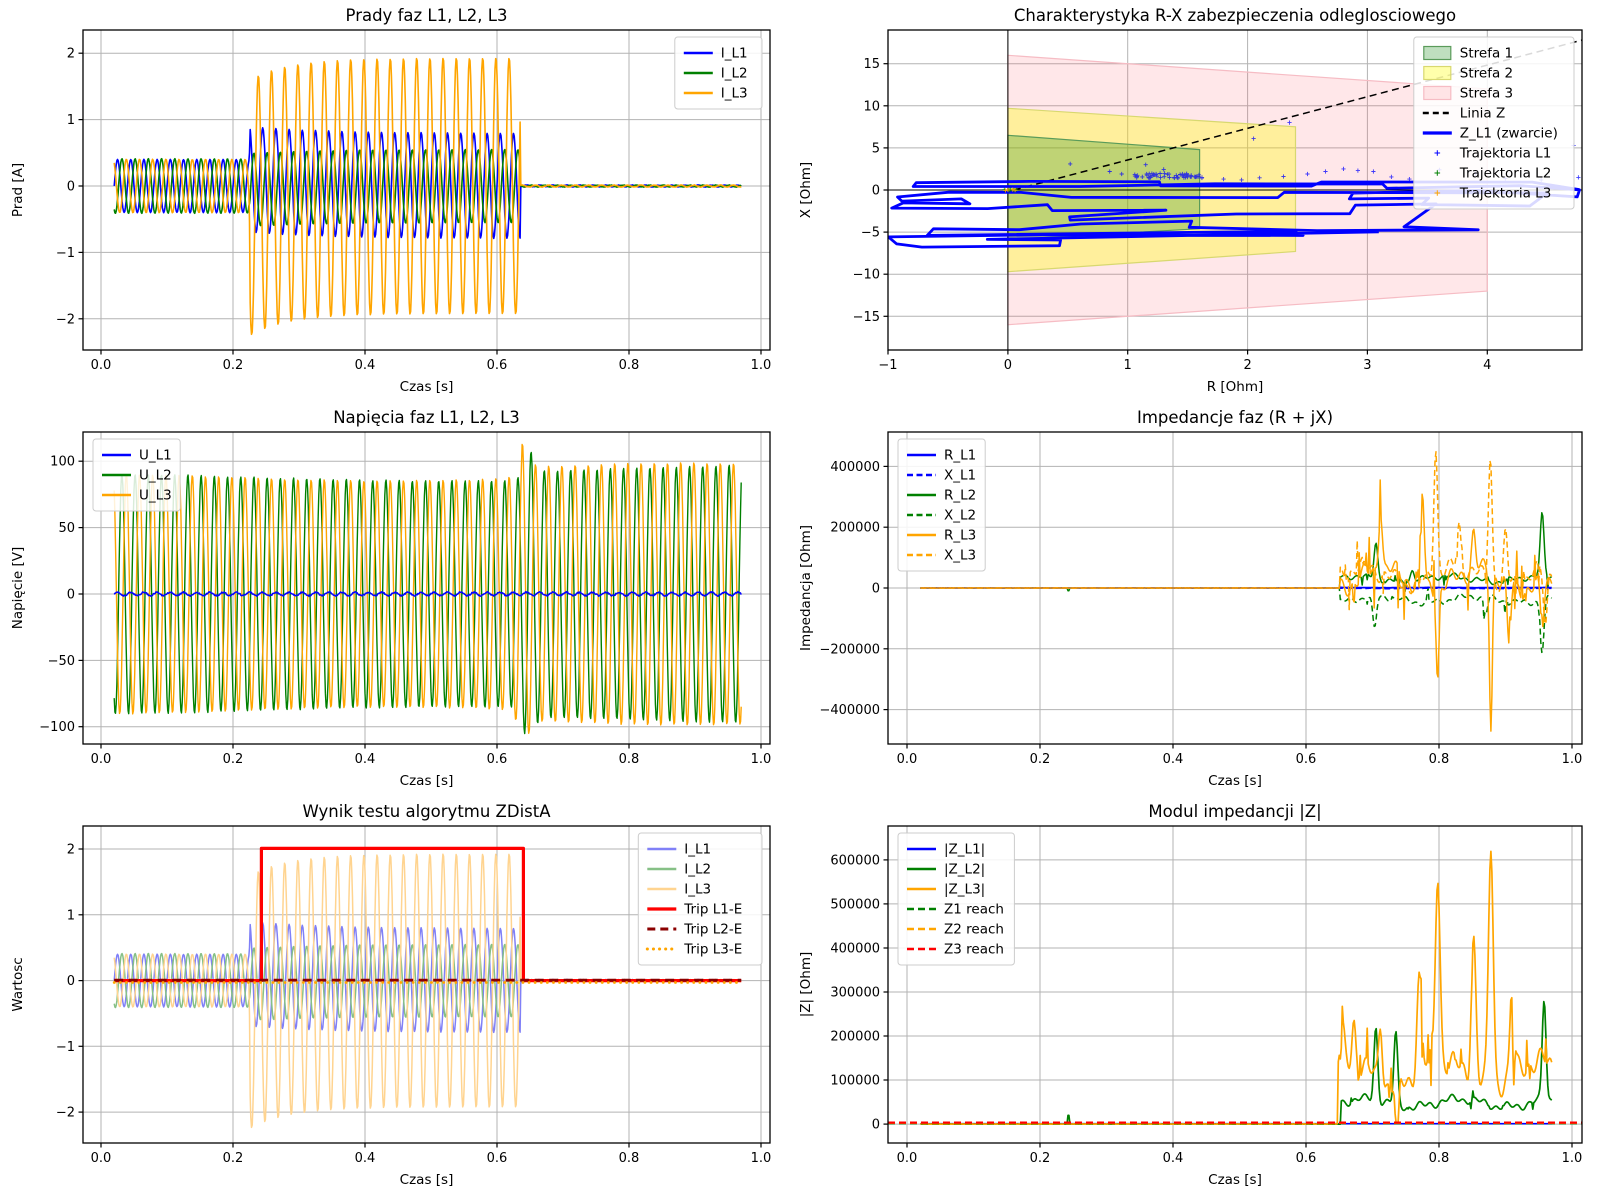  Describe the element at coordinates (855, 528) in the screenshot. I see `y-tick-label: 200000` at that location.